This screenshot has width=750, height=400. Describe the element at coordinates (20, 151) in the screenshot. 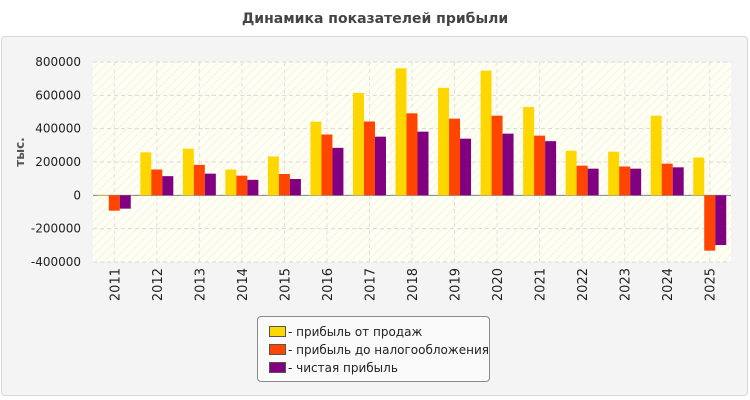

I see `y-axis-label: тыс.` at that location.